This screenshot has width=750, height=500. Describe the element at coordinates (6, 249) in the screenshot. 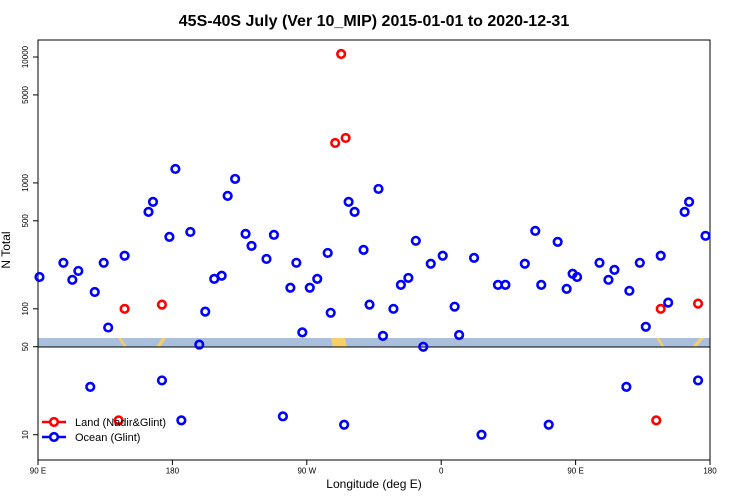

I see `y-axis-label: N Total` at that location.